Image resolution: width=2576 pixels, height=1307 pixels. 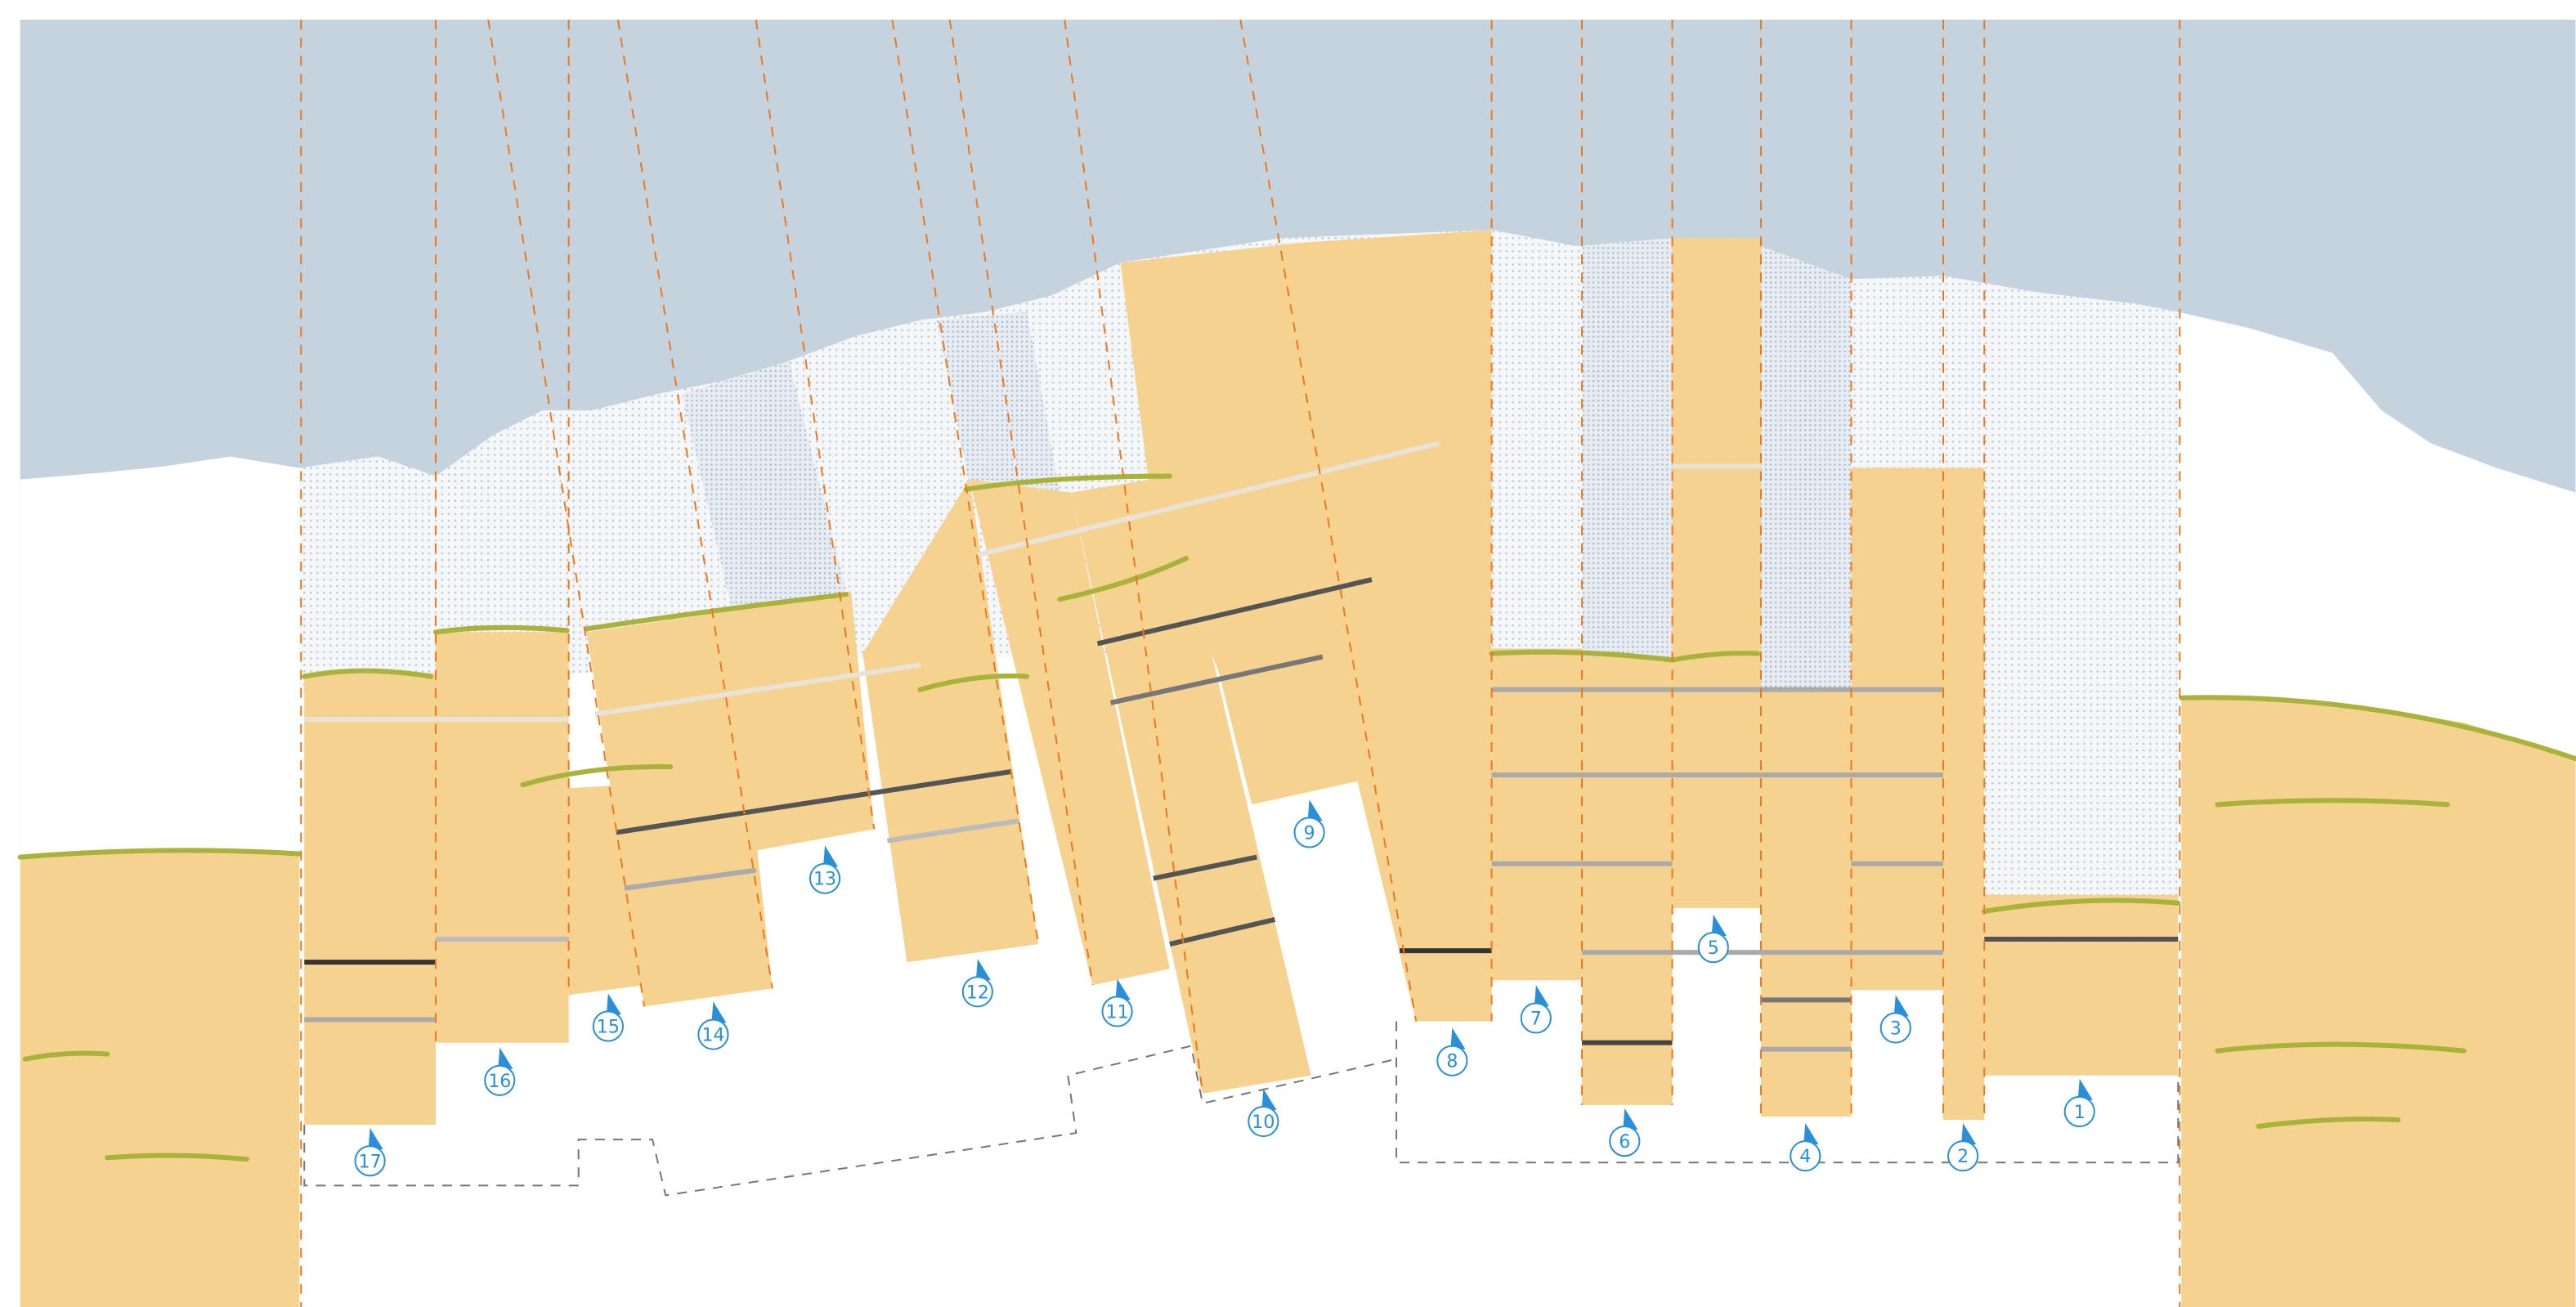 What do you see at coordinates (2379, 1002) in the screenshot?
I see `ground-right` at bounding box center [2379, 1002].